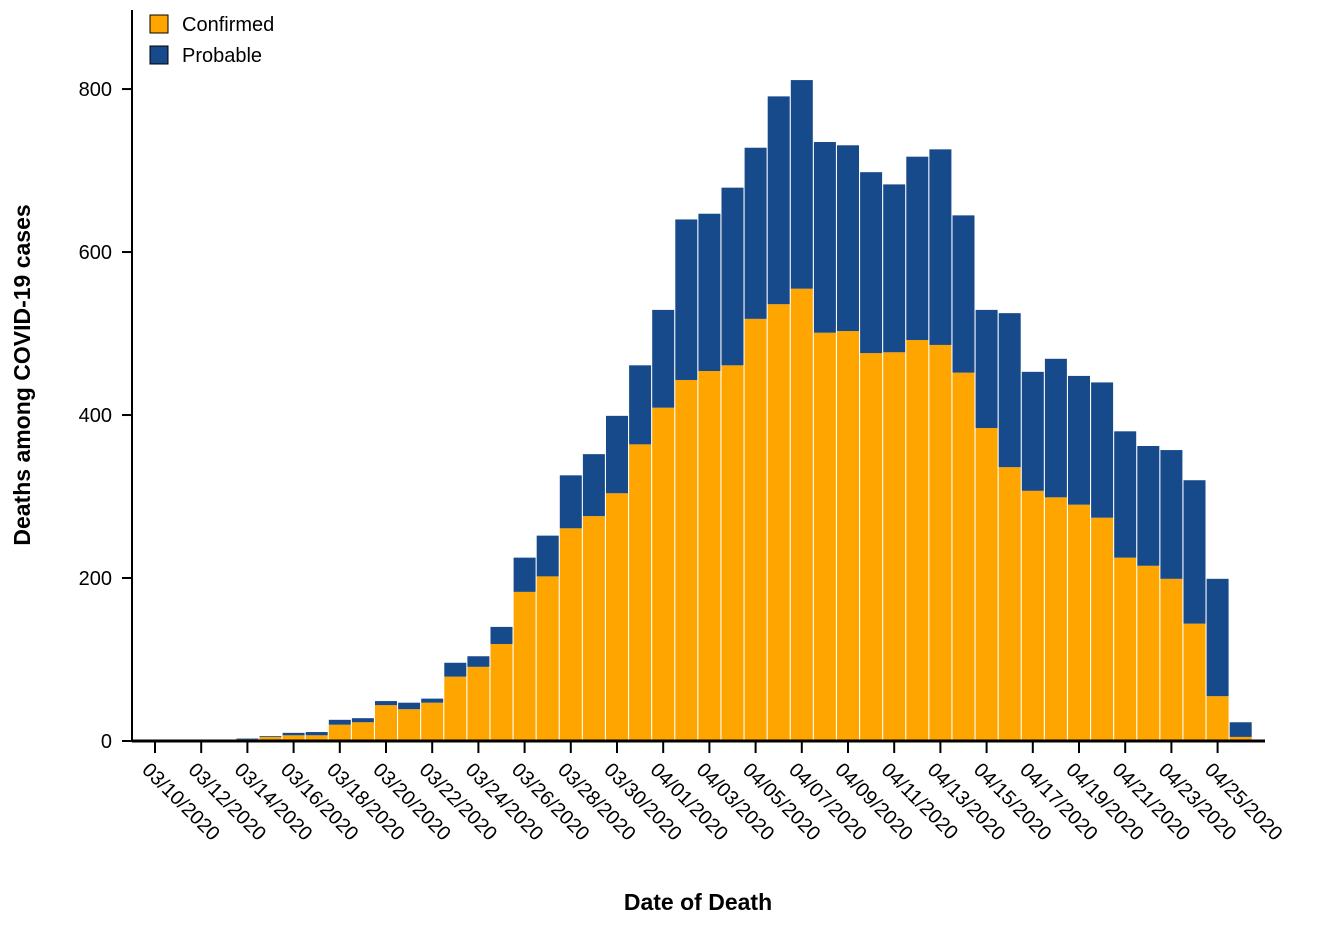  Describe the element at coordinates (95, 579) in the screenshot. I see `y-tick-label: 200` at that location.